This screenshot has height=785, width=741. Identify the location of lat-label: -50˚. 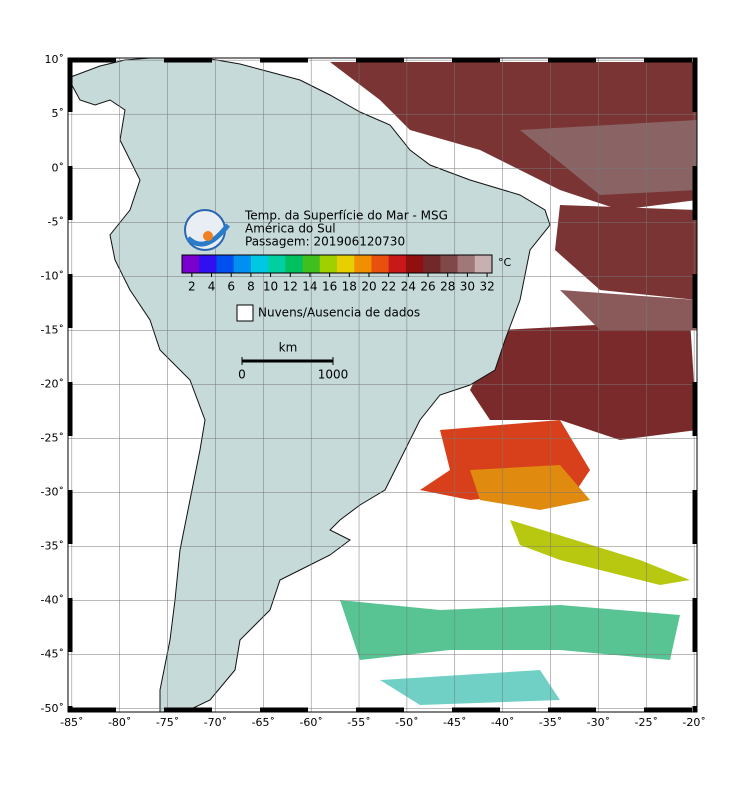
(52, 708).